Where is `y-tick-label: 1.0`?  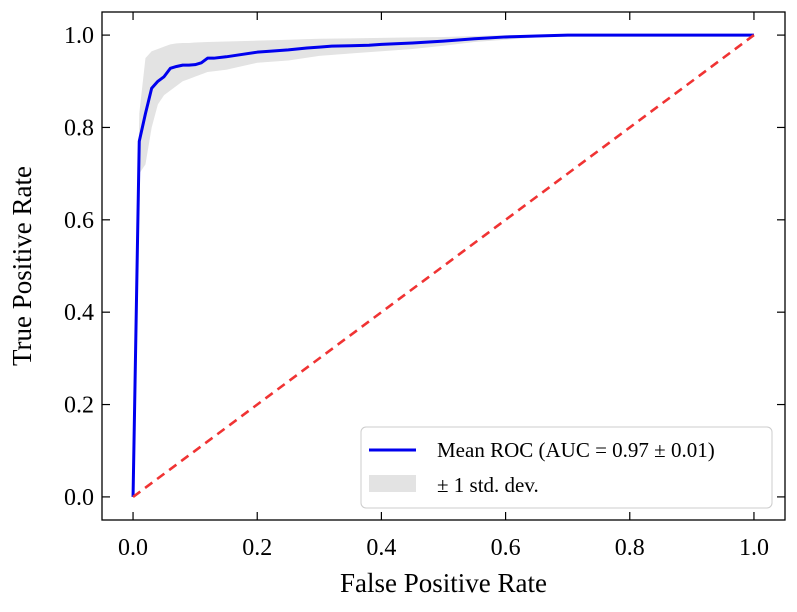
y-tick-label: 1.0 is located at coordinates (79, 36).